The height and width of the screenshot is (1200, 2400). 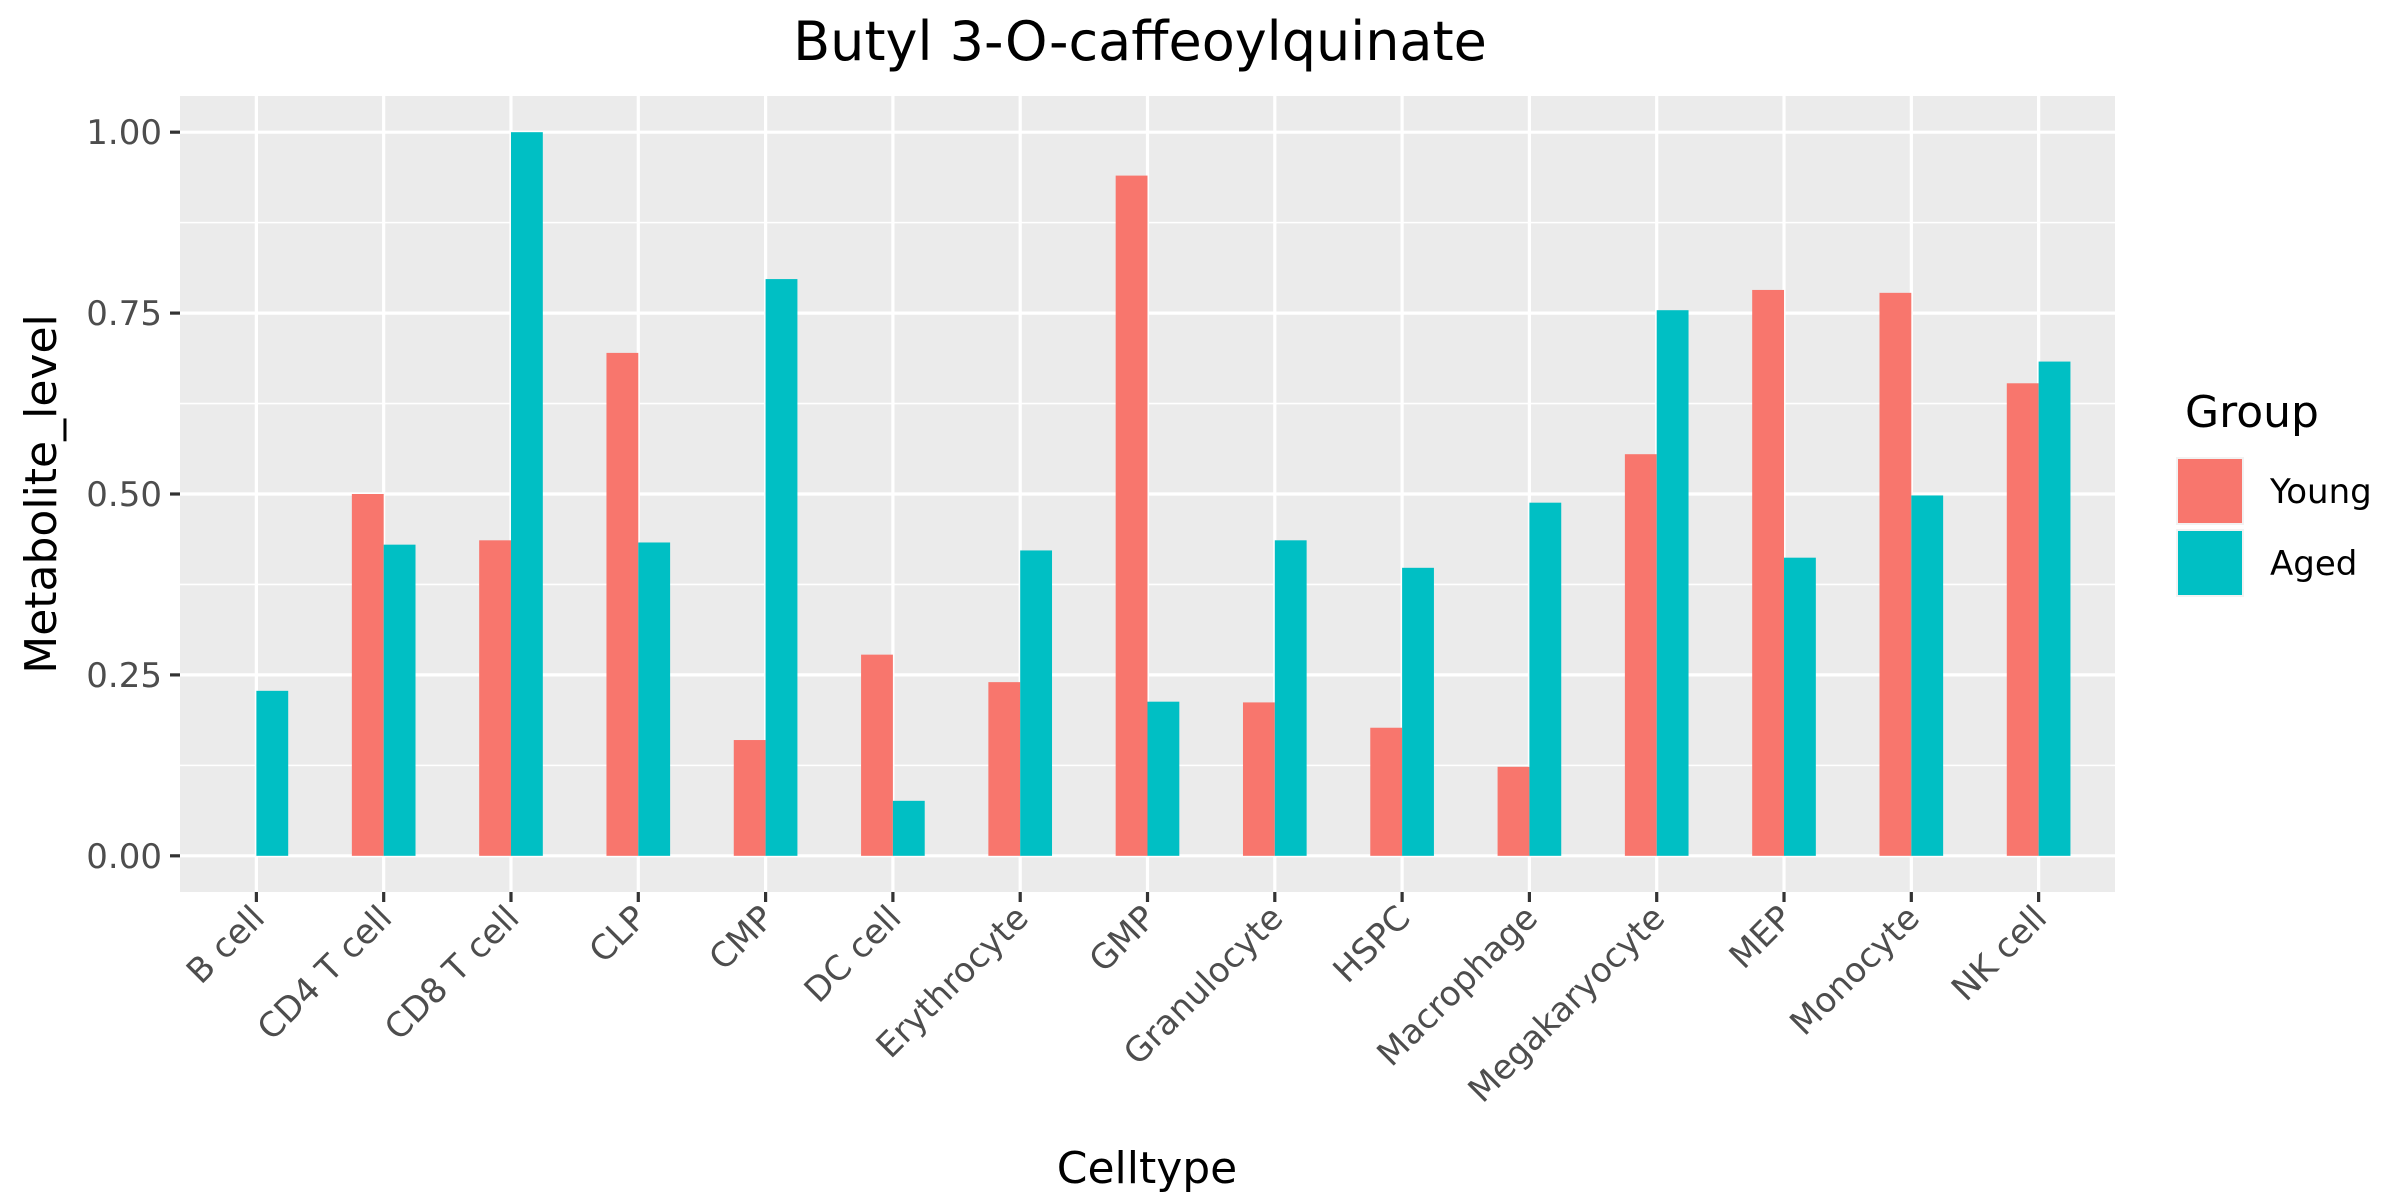 What do you see at coordinates (853, 954) in the screenshot?
I see `x-tick-label: DC cell` at bounding box center [853, 954].